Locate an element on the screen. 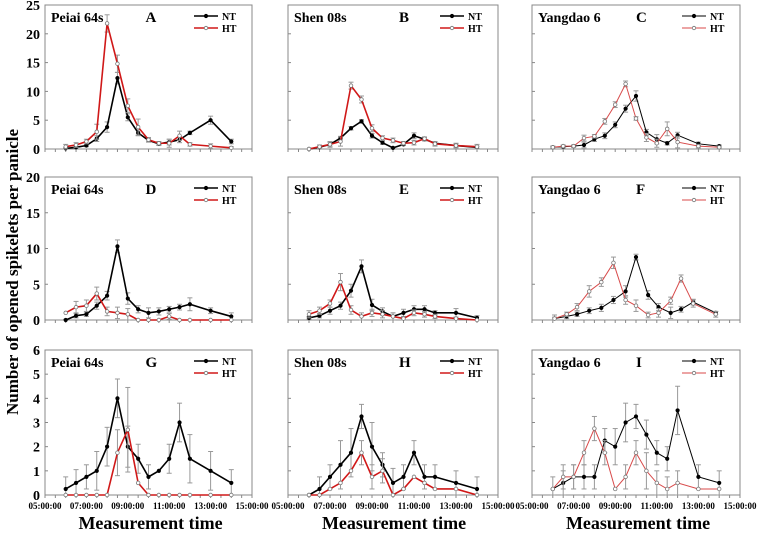  y-tick-label: 5 is located at coordinates (36, 375).